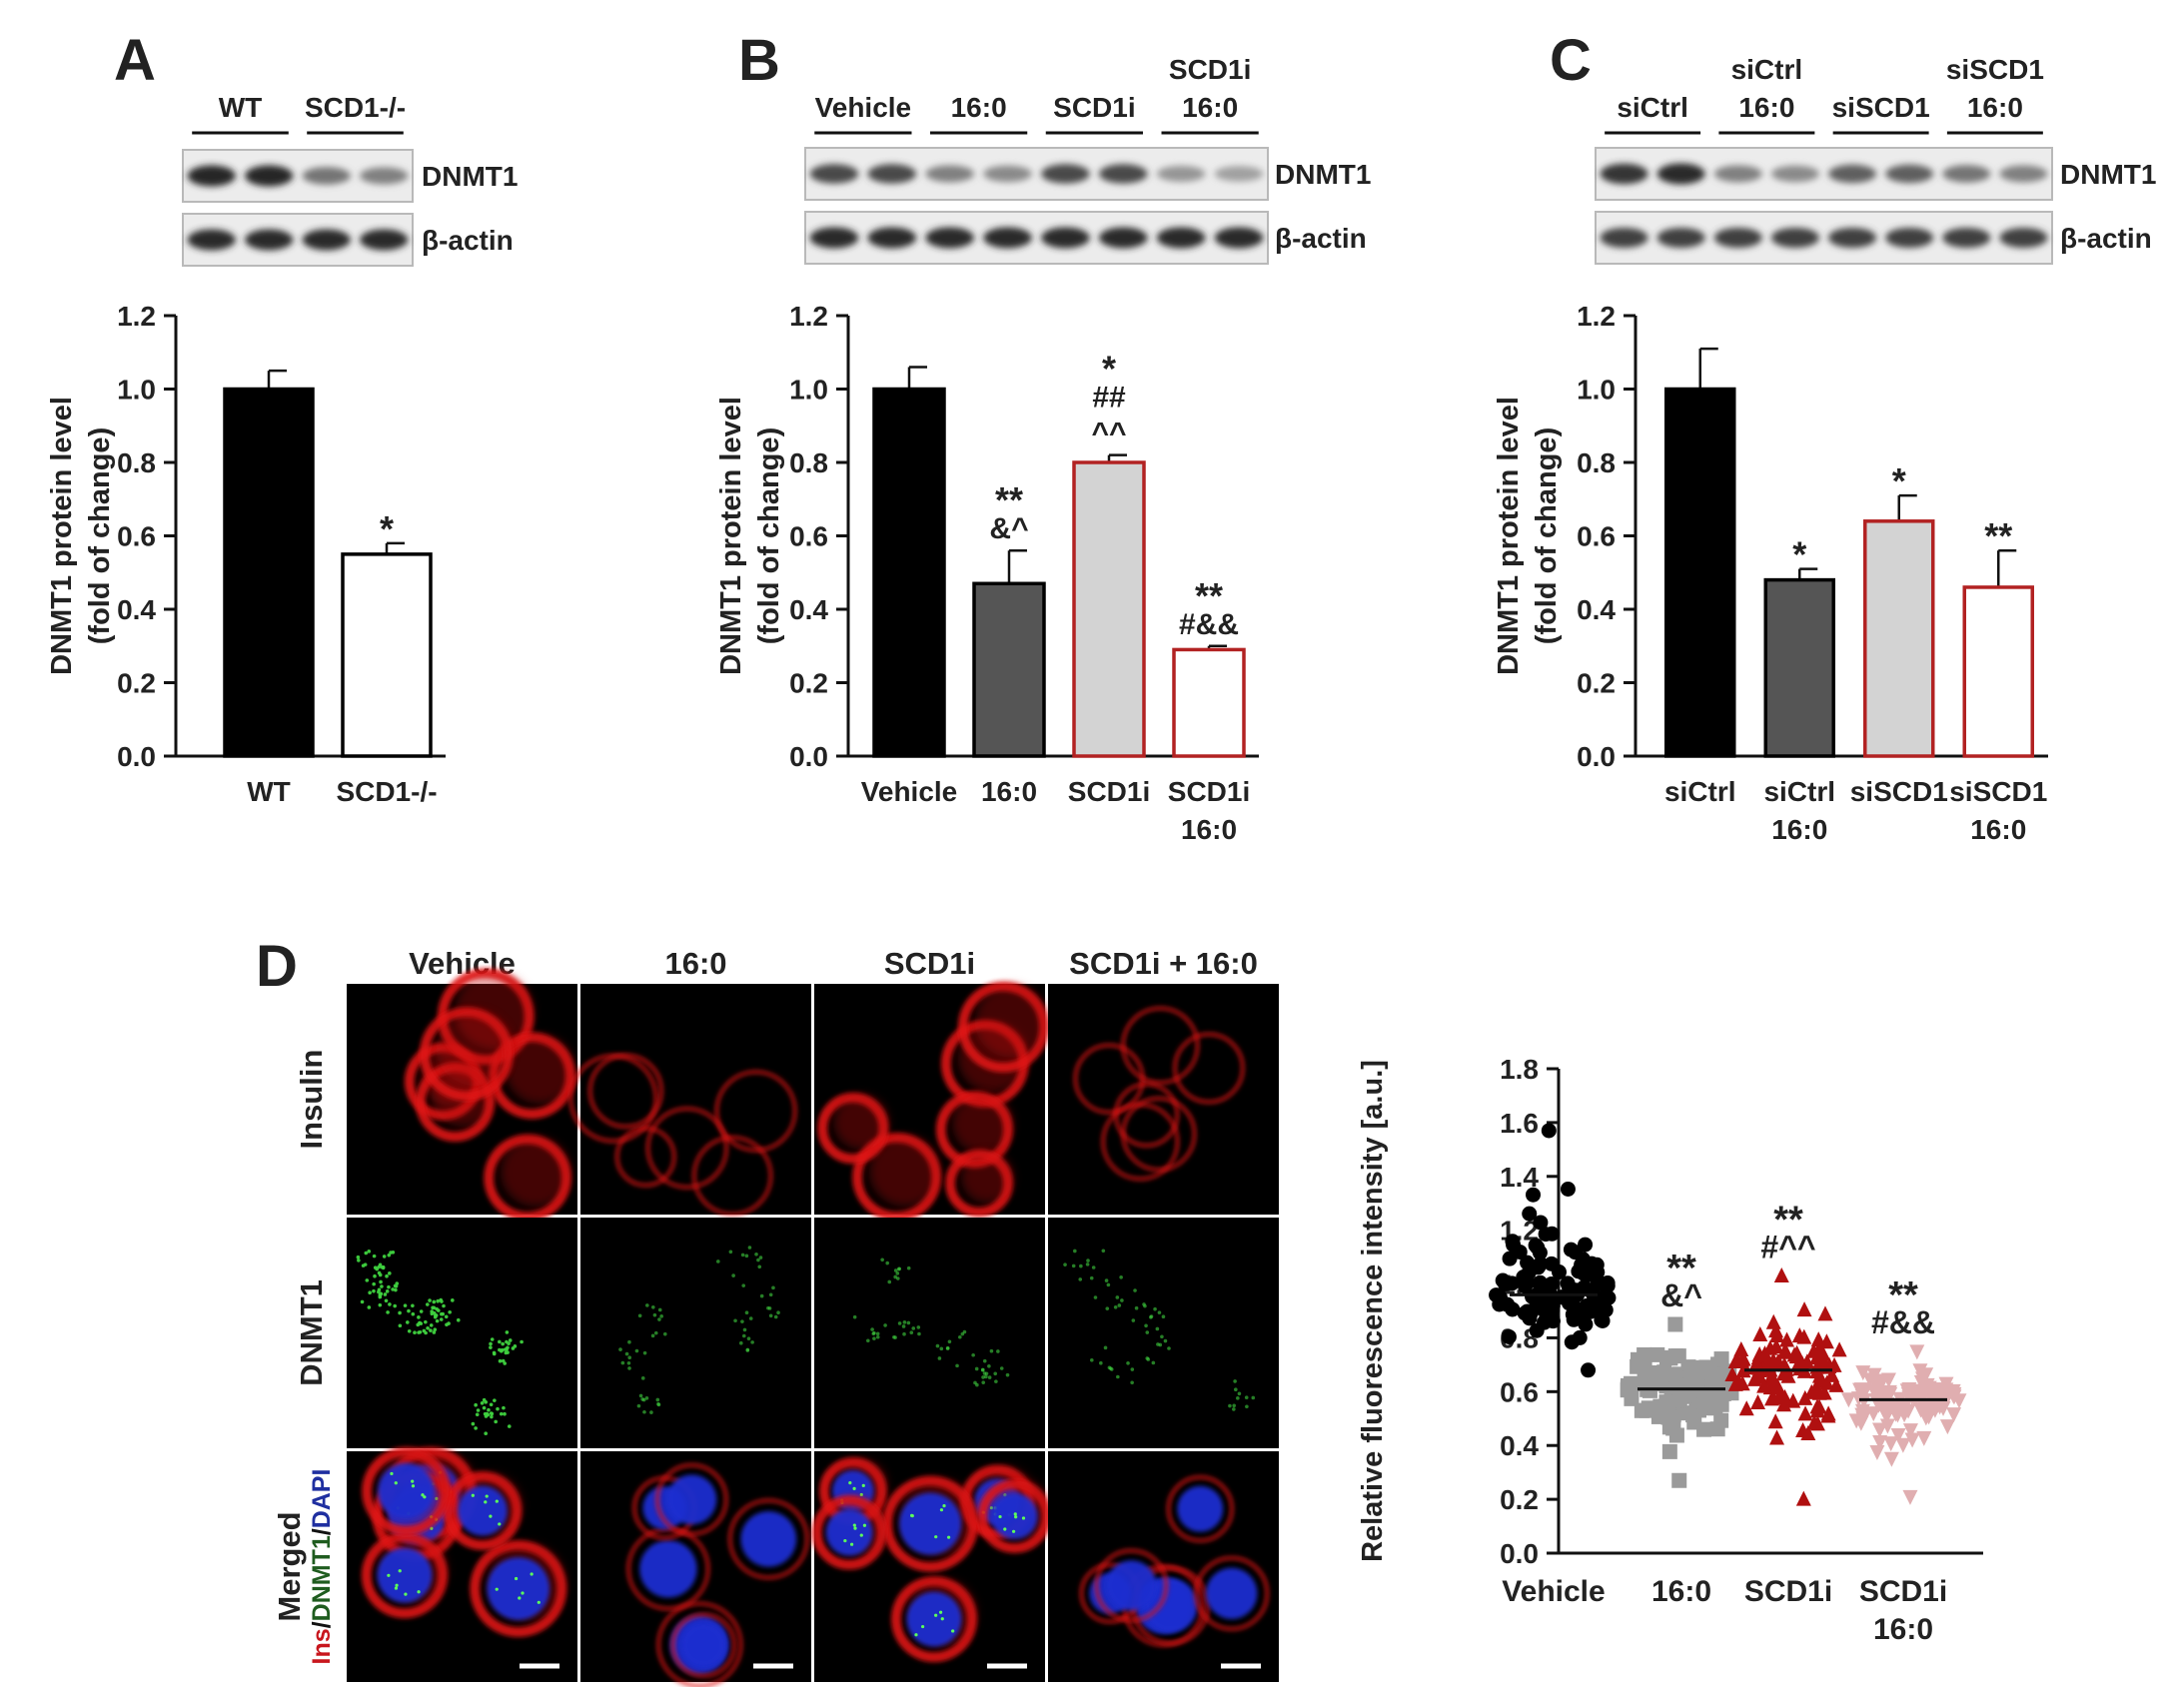 The width and height of the screenshot is (2184, 1687). Describe the element at coordinates (1995, 69) in the screenshot. I see `blot-group-label: siSCD1` at that location.